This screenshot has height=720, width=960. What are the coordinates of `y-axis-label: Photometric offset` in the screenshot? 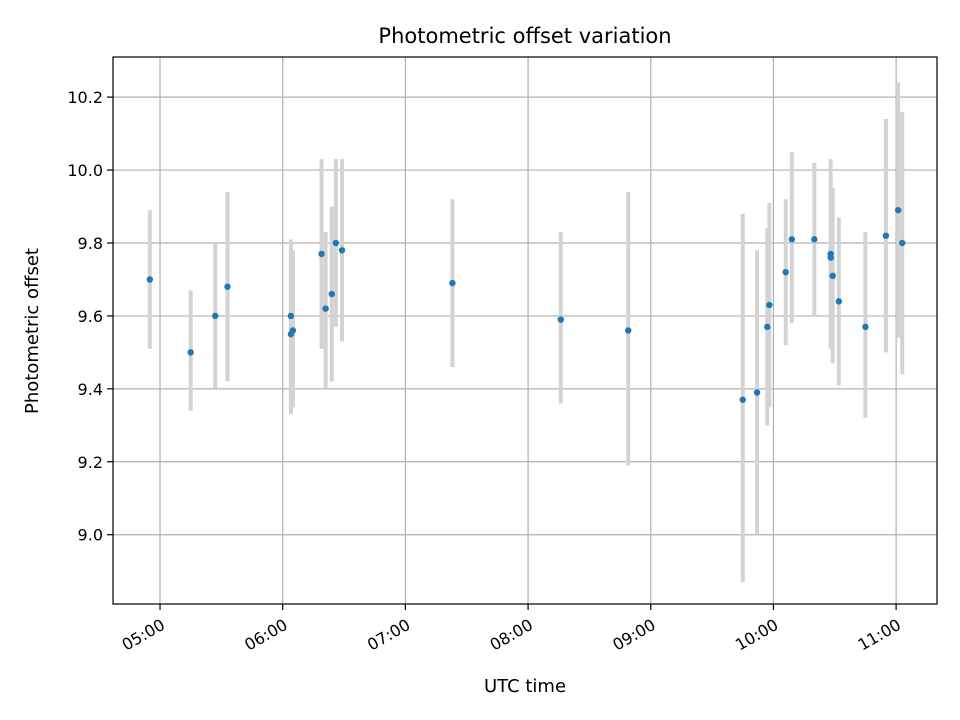 It's located at (32, 331).